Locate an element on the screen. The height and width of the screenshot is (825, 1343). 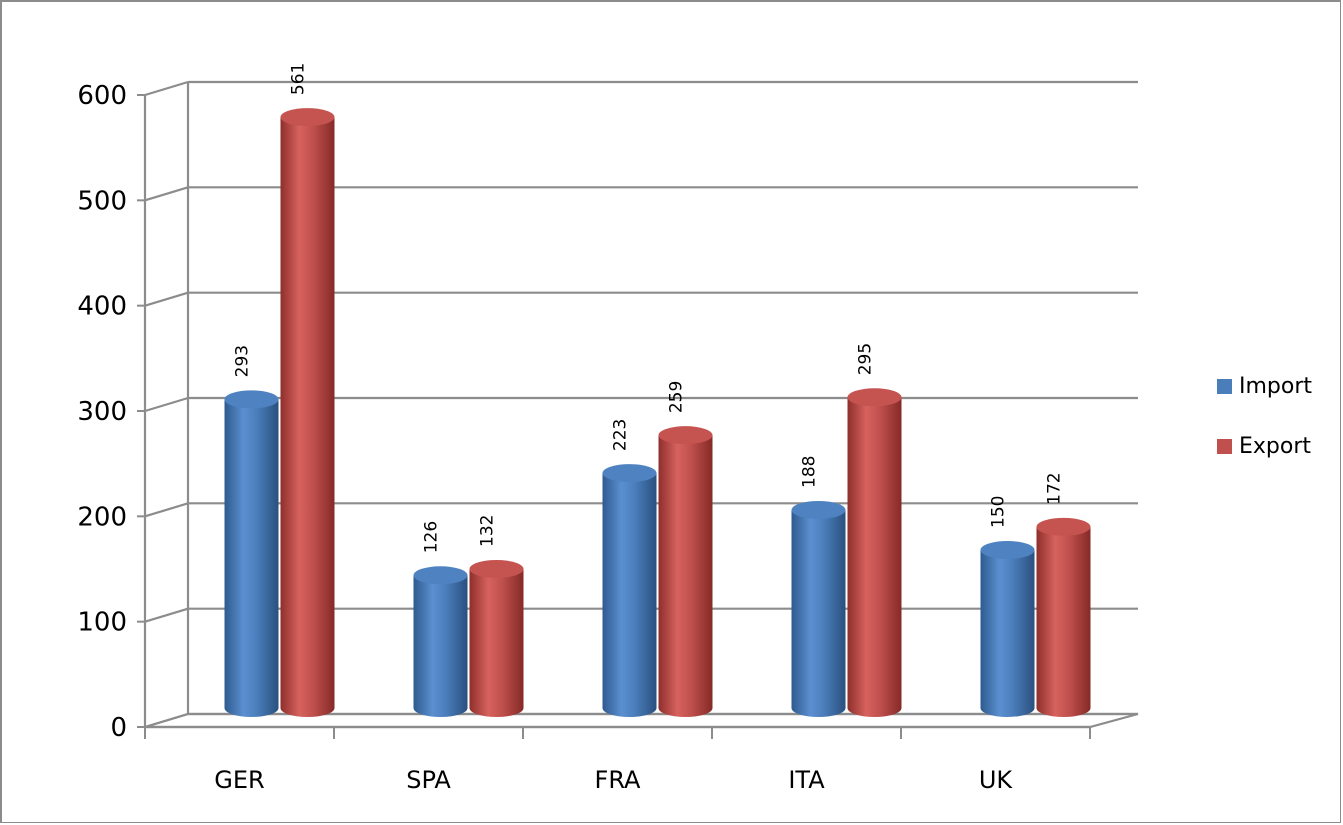
bar-import-uk is located at coordinates (1007, 629).